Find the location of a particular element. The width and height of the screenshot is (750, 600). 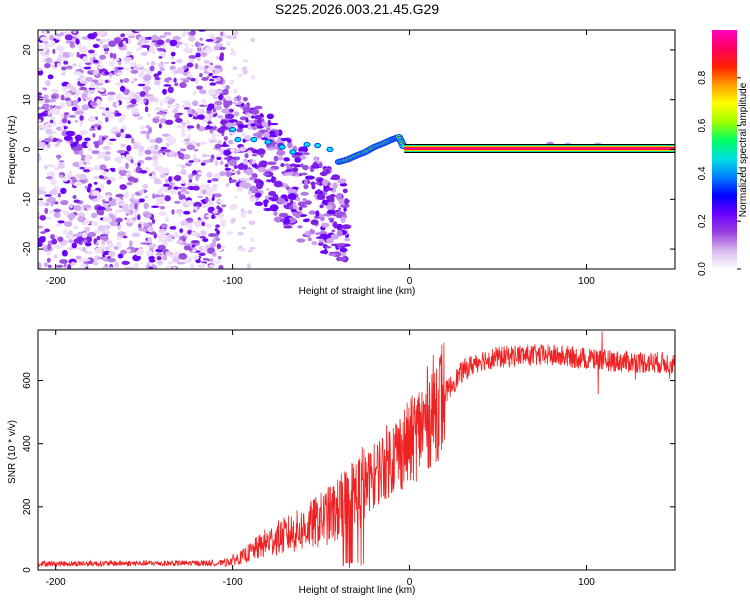

spectrogram-signal-ridge is located at coordinates (318, 145).